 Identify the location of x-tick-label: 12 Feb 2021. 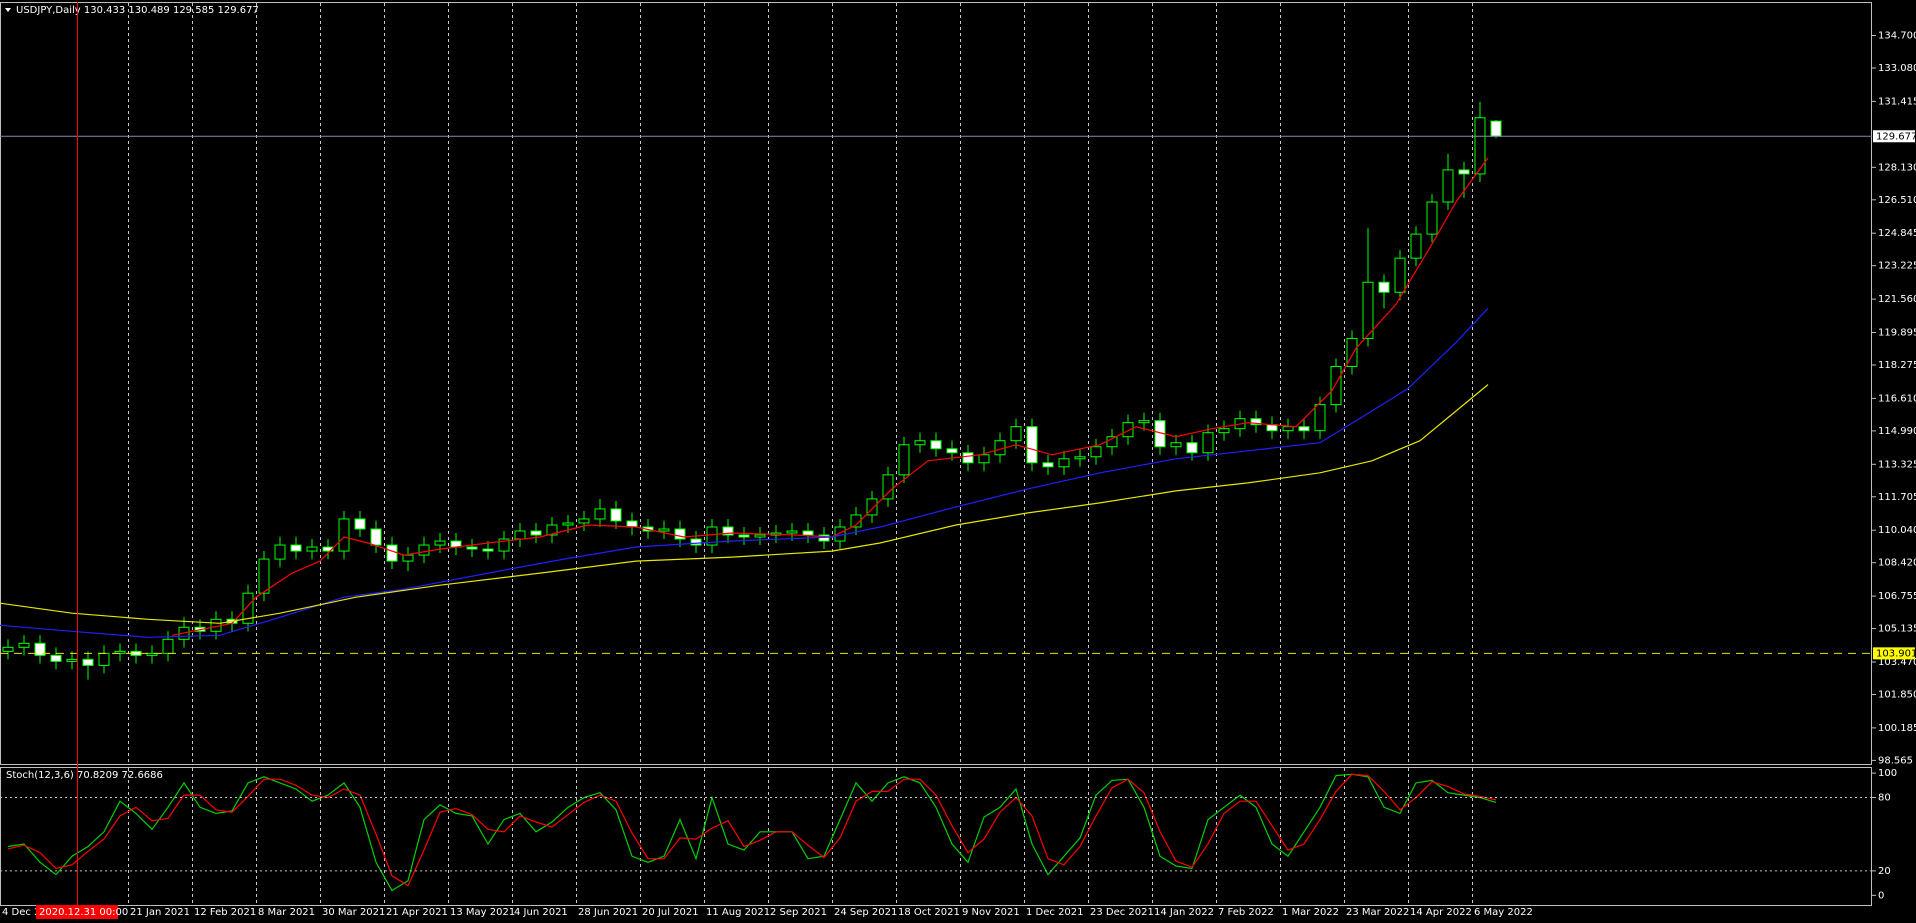
(225, 912).